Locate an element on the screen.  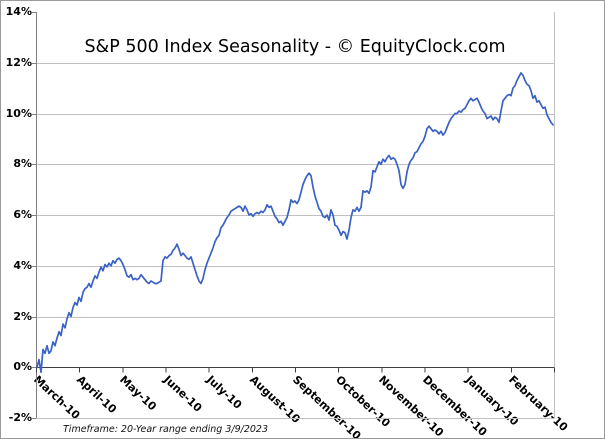
timeframe-footnote: Timeframe: 20-Year range ending 3/9/2023 is located at coordinates (166, 429).